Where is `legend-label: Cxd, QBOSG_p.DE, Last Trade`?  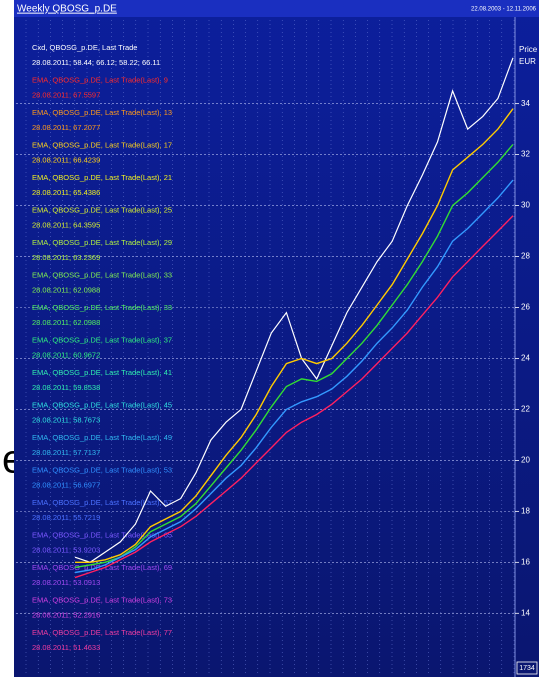 legend-label: Cxd, QBOSG_p.DE, Last Trade is located at coordinates (84, 47).